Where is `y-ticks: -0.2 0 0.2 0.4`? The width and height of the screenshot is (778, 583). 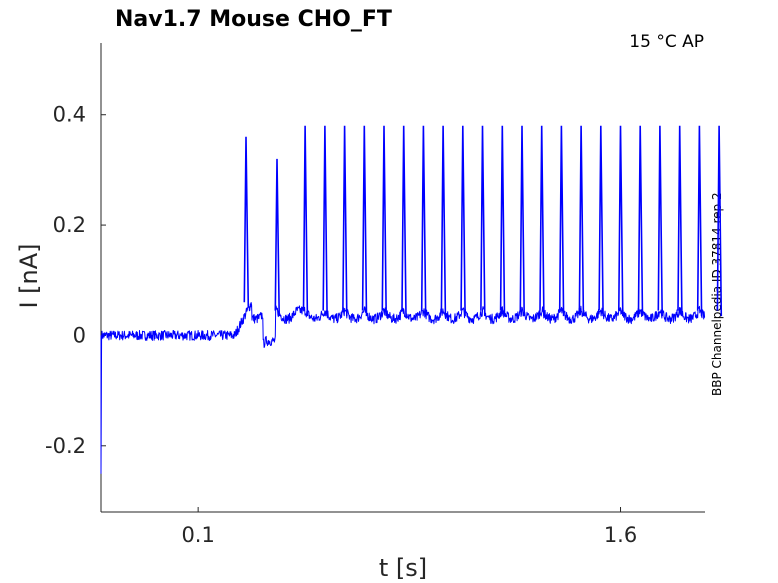
y-ticks: -0.2 0 0.2 0.4 is located at coordinates (75, 280).